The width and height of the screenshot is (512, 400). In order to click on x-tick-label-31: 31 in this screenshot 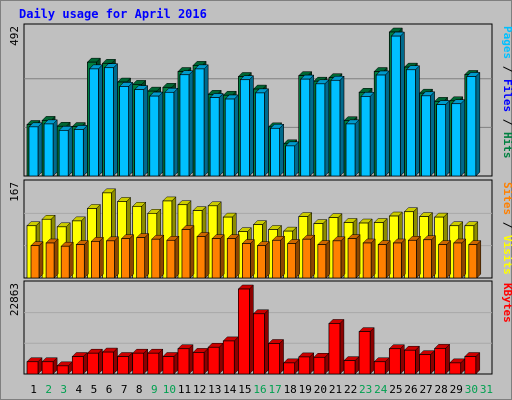, I will do `click(486, 389)`.